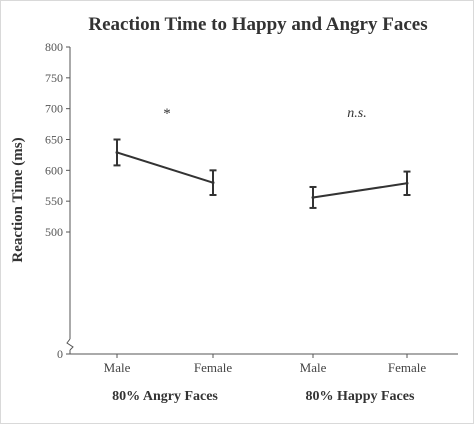 This screenshot has height=429, width=474. Describe the element at coordinates (54, 170) in the screenshot. I see `y-tick-label: 600` at that location.